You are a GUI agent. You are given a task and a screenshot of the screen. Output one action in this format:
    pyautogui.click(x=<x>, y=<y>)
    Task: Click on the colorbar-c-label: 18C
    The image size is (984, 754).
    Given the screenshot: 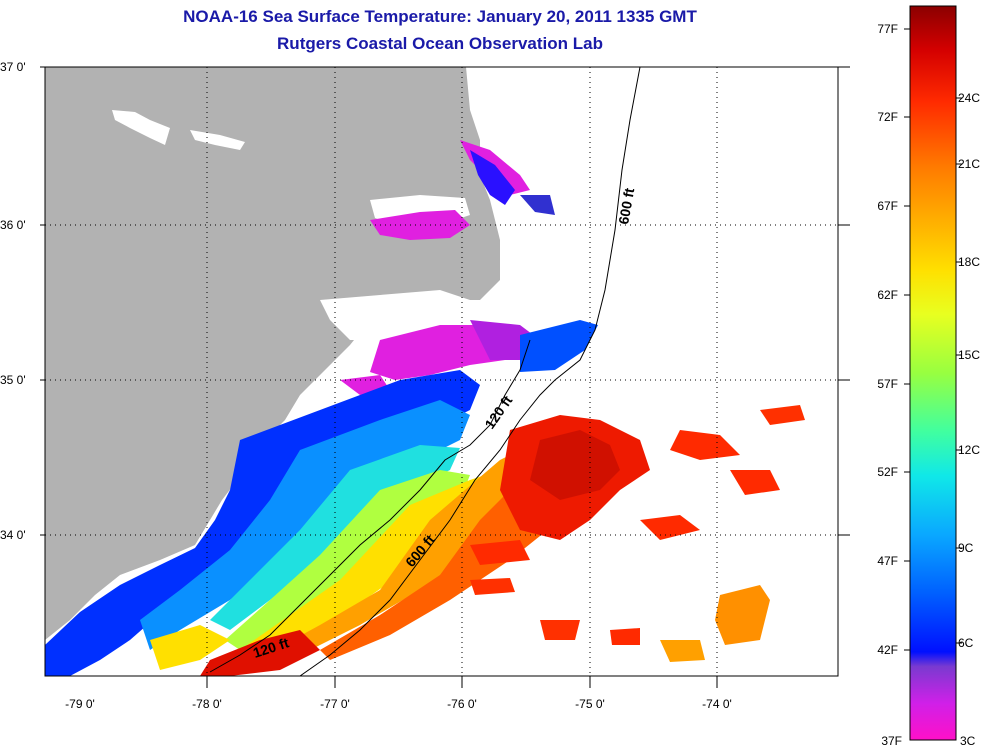 What is the action you would take?
    pyautogui.click(x=969, y=262)
    